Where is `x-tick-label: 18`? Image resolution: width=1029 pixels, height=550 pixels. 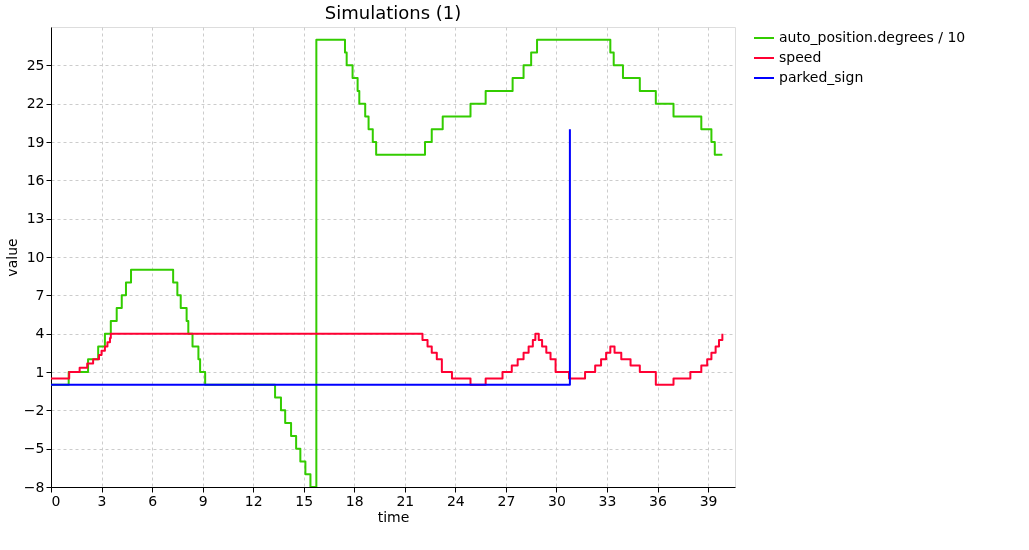 x-tick-label: 18 is located at coordinates (354, 500).